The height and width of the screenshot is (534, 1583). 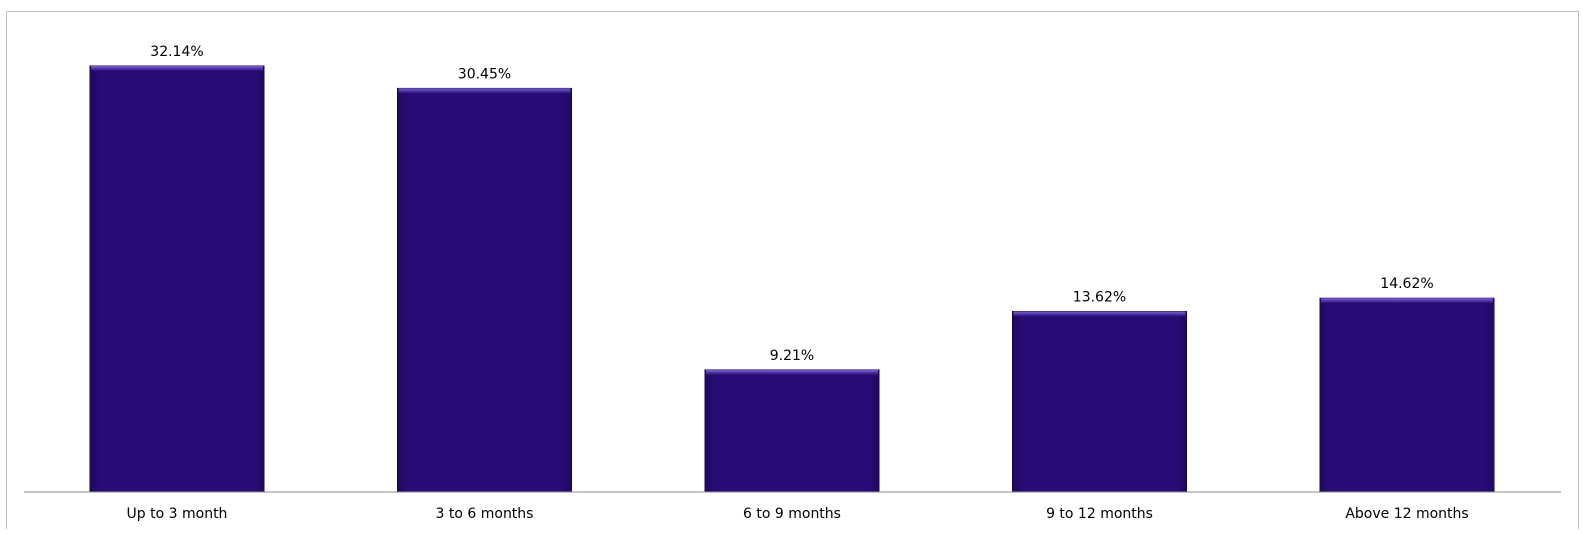 I want to click on data-label-1: 30.45%, so click(x=484, y=74).